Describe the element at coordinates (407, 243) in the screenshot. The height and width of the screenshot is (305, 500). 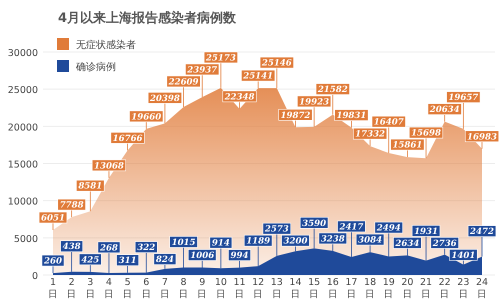
I see `data-label: 2634` at that location.